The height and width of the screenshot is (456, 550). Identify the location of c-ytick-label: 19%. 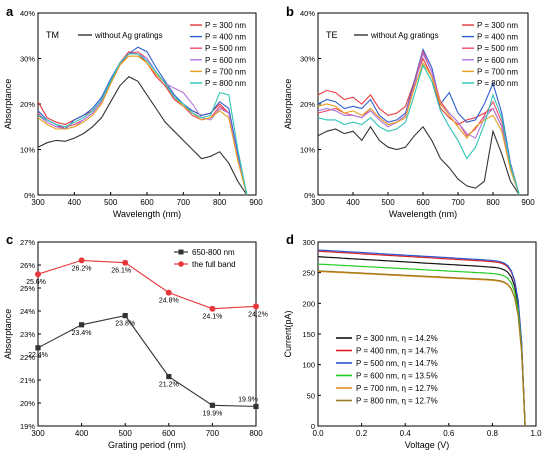
(27, 426).